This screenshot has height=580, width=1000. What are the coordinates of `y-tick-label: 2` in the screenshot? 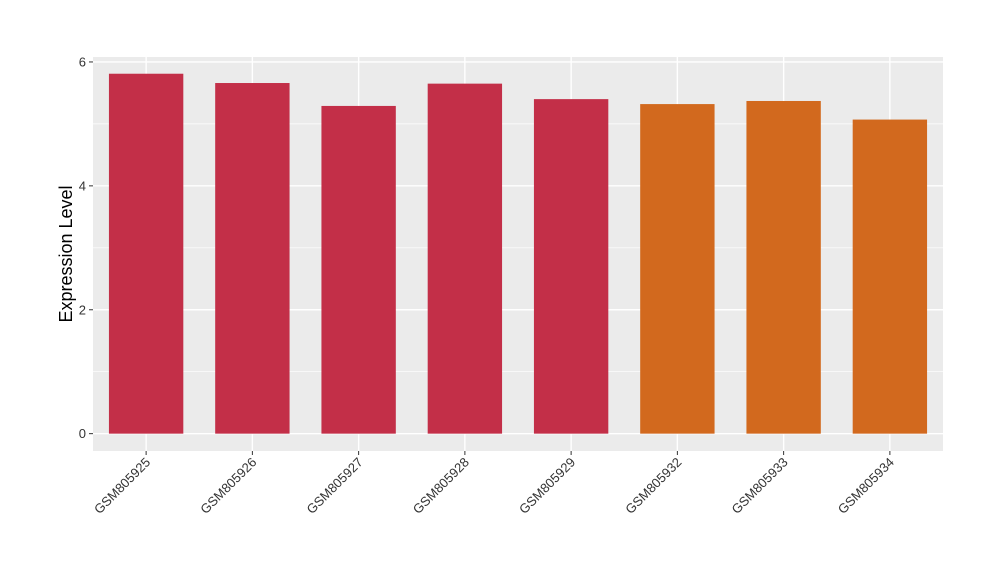 It's located at (82, 309).